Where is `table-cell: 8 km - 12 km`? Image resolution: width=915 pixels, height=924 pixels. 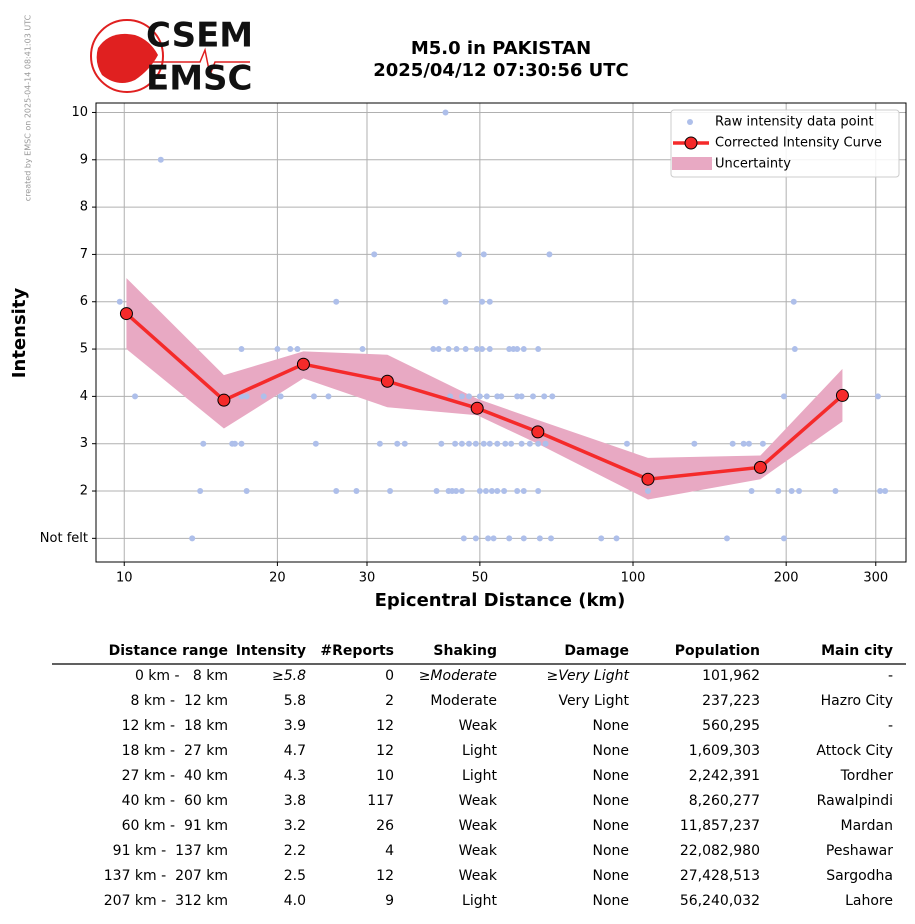 table-cell: 8 km - 12 km is located at coordinates (179, 701).